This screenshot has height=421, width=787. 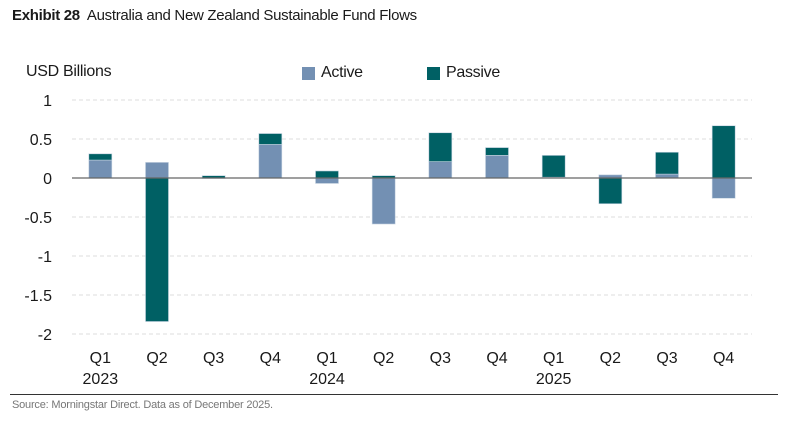 I want to click on y-tick-label: -1.5, so click(x=38, y=296).